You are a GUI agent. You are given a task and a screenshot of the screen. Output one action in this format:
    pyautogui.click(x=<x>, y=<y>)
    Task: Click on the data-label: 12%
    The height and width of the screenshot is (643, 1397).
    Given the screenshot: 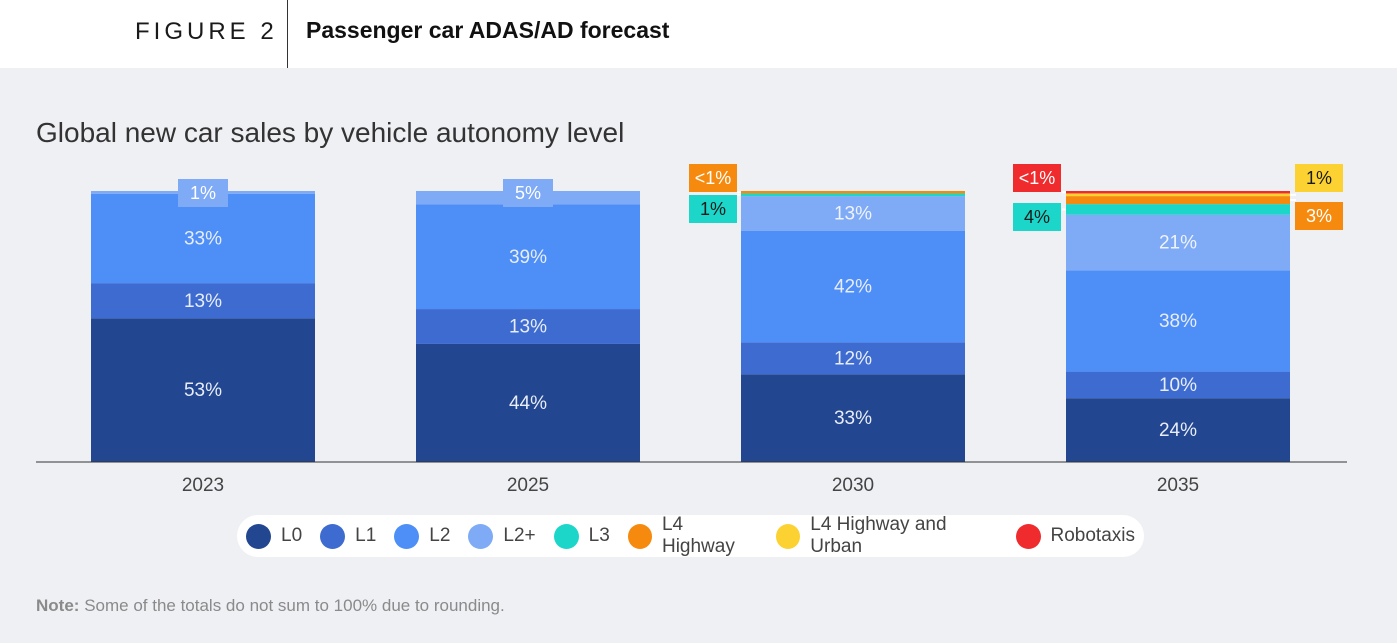 What is the action you would take?
    pyautogui.click(x=853, y=358)
    